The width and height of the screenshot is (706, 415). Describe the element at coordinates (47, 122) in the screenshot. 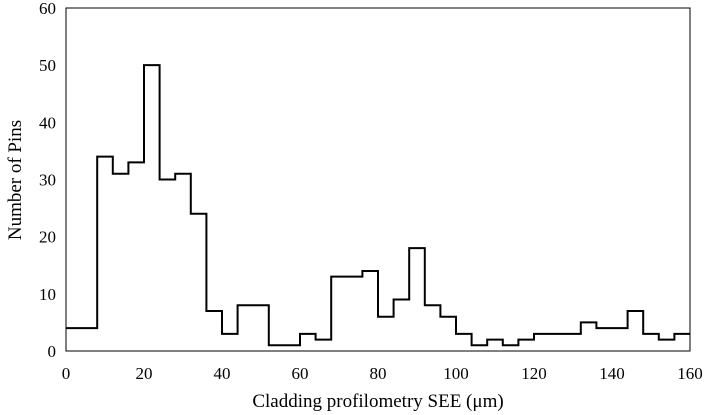

I see `y-tick-label: 40` at that location.